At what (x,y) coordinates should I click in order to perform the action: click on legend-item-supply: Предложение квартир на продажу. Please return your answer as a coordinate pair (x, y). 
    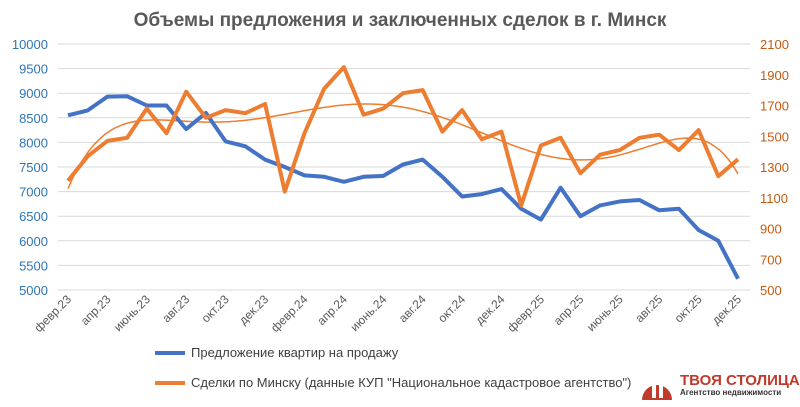
    Looking at the image, I should click on (276, 352).